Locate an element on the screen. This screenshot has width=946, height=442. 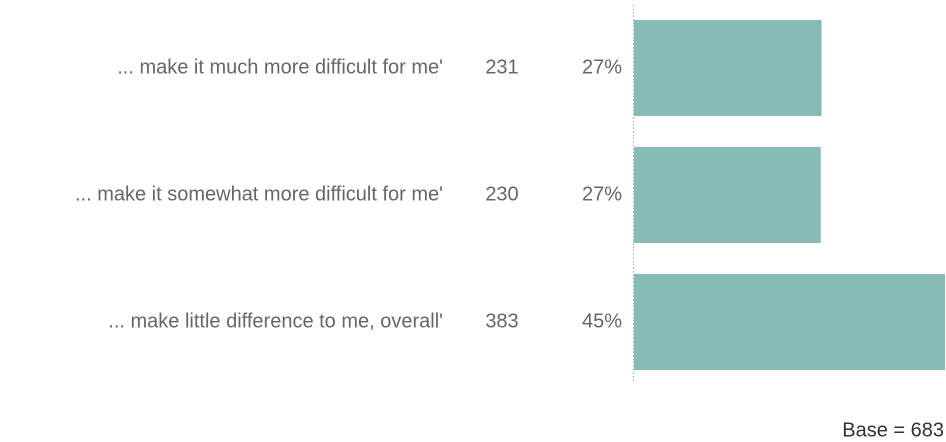
footnote: Base = 683 is located at coordinates (893, 430).